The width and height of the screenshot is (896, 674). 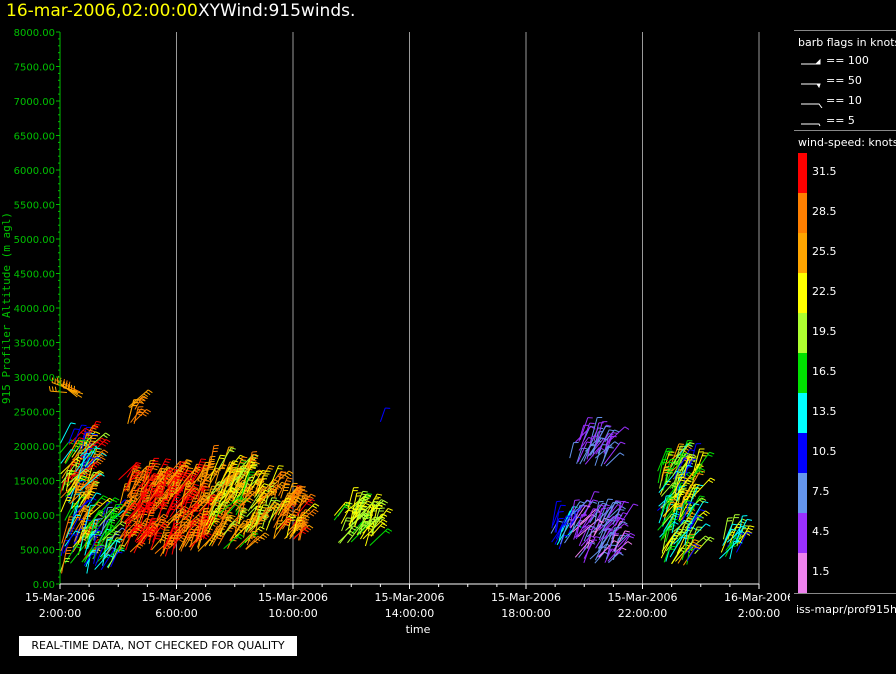 I want to click on colorbar-segment, so click(x=802, y=573).